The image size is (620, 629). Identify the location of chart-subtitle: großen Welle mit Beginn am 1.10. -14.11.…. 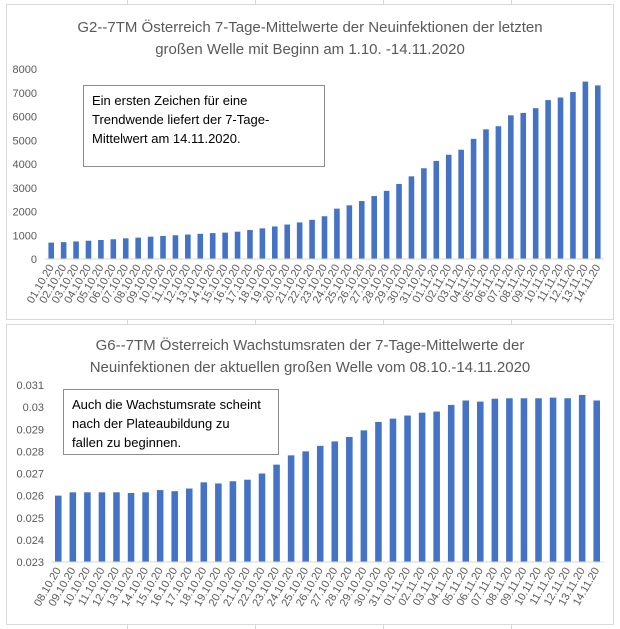
(310, 49).